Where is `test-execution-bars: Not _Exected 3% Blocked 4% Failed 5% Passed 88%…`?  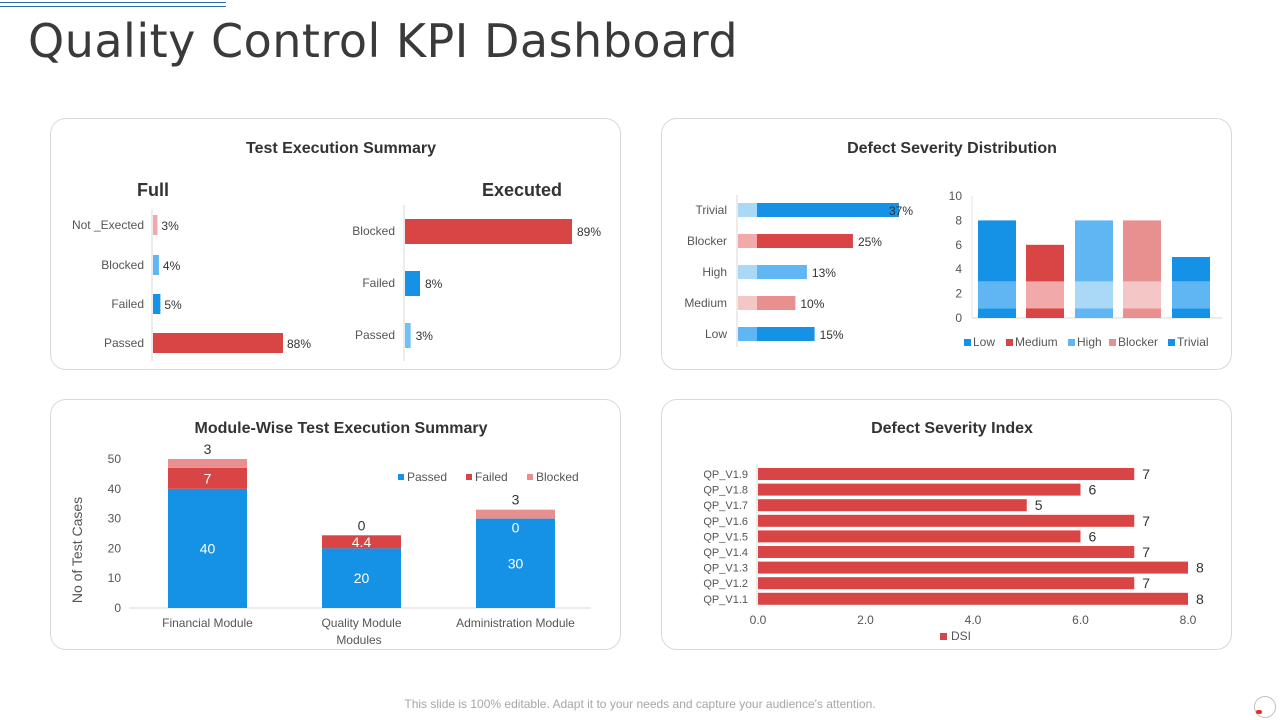 test-execution-bars: Not _Exected 3% Blocked 4% Failed 5% Passed 88%… is located at coordinates (336, 284).